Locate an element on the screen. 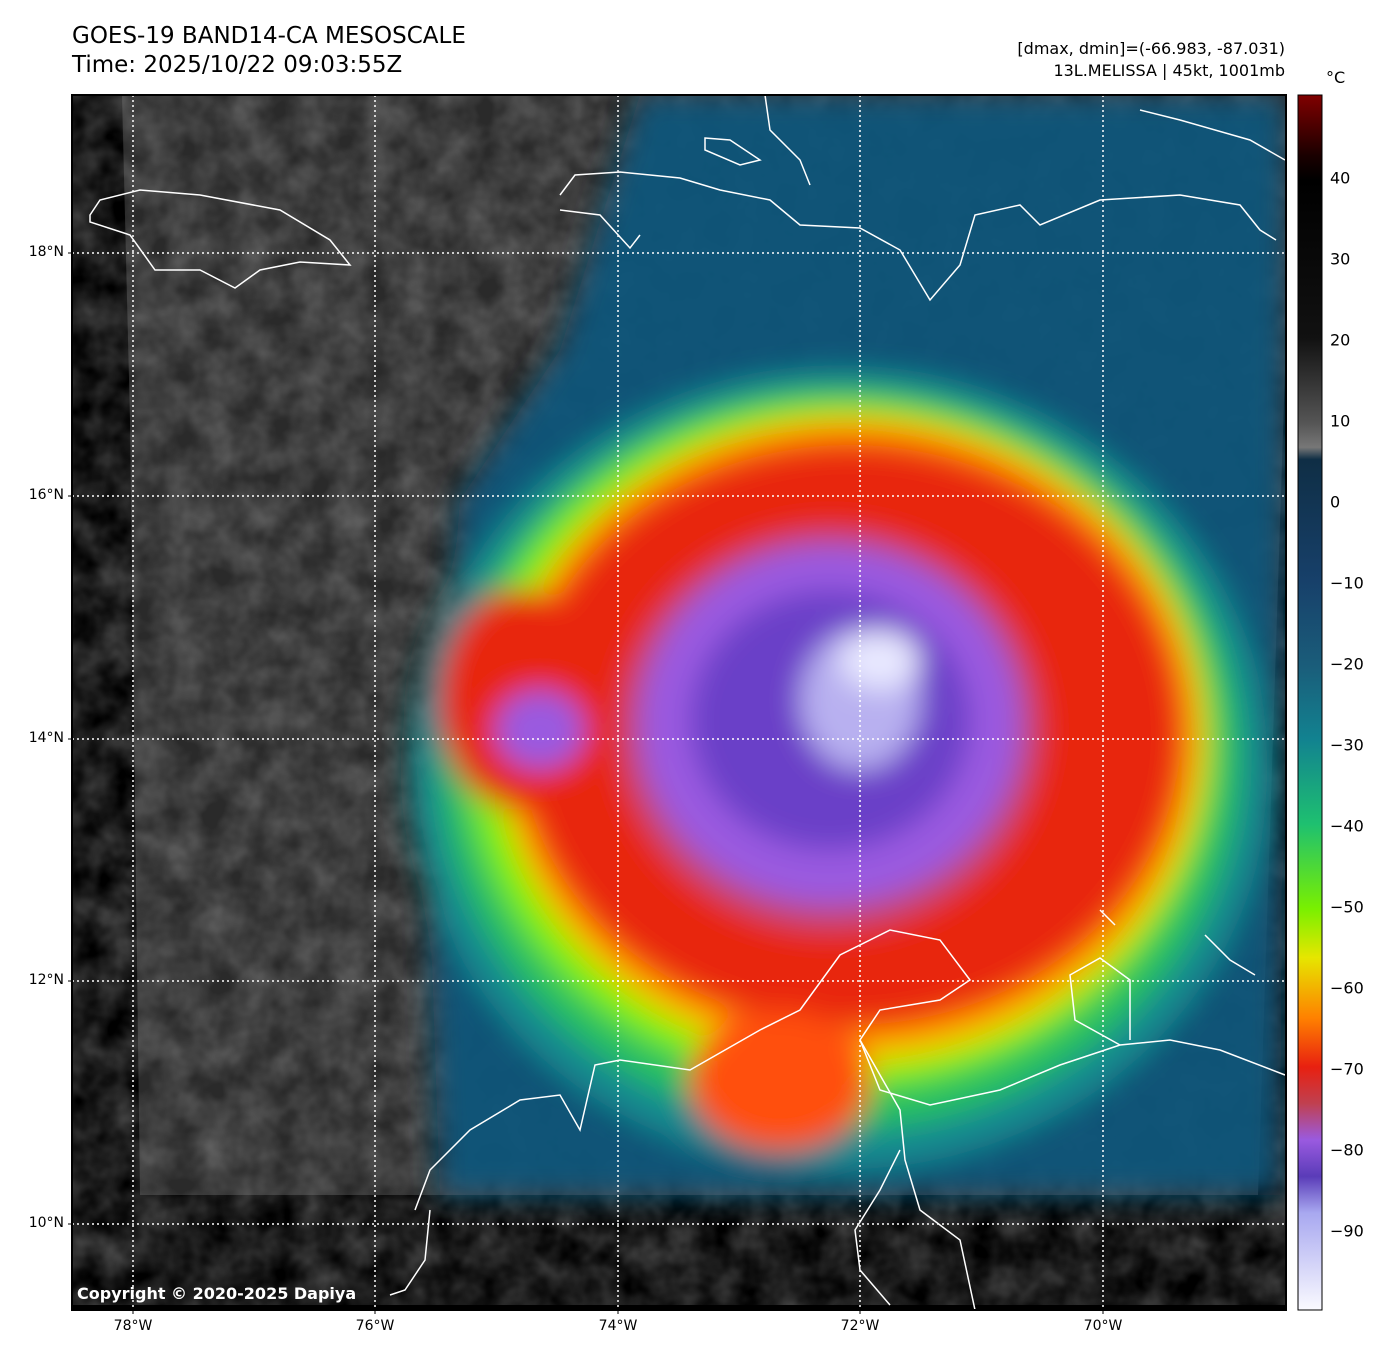  lat-label: 14°N is located at coordinates (46, 738).